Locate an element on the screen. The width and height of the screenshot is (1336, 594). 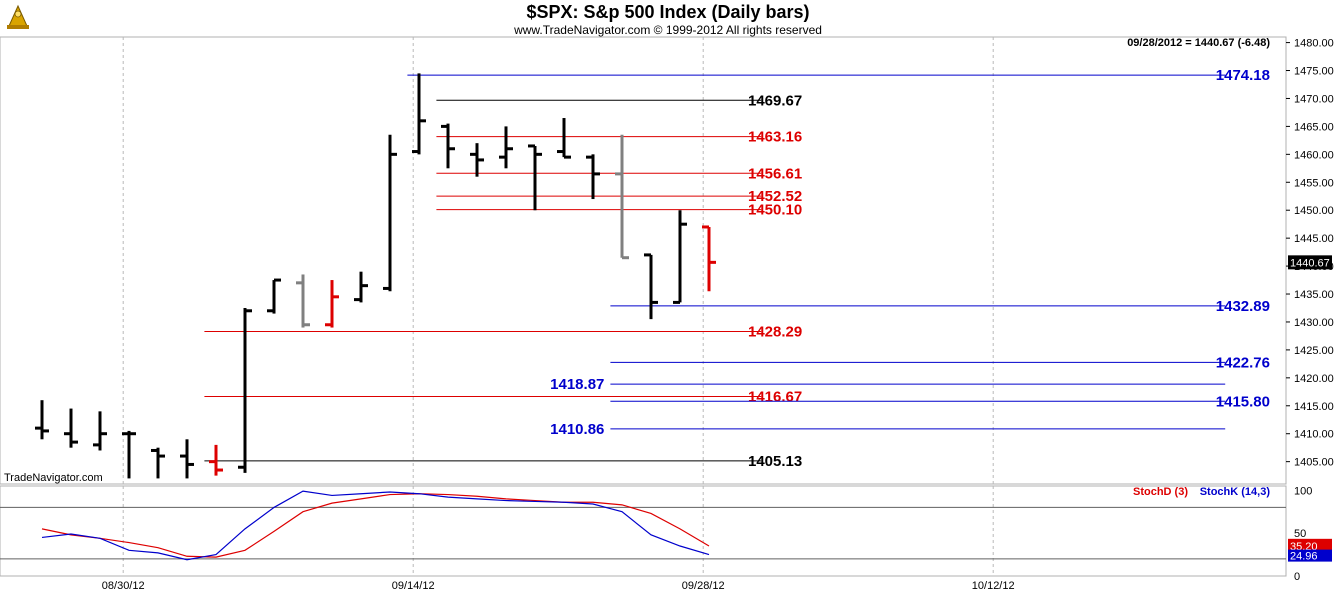
logo-icon is located at coordinates (18, 16).